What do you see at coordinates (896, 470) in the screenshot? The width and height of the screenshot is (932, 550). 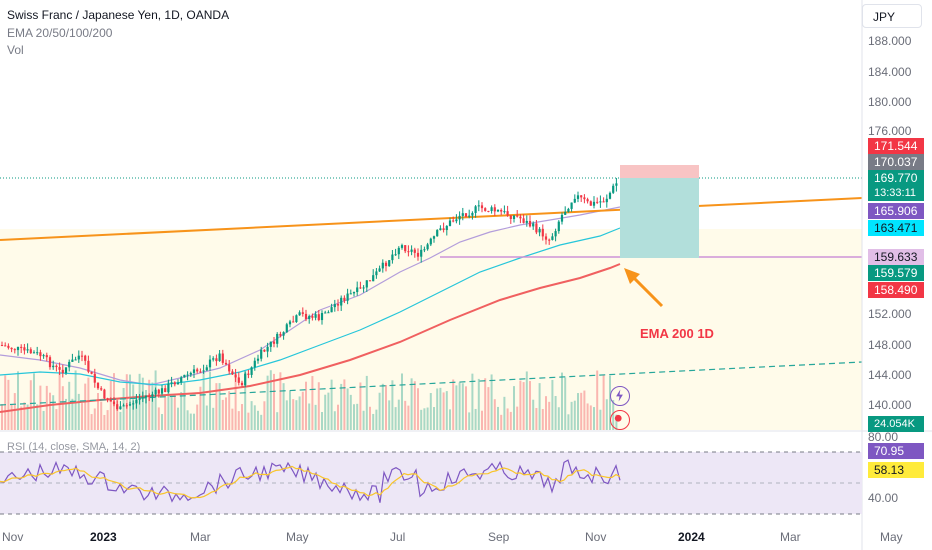 I see `tag-rsi-sma: 58.13` at bounding box center [896, 470].